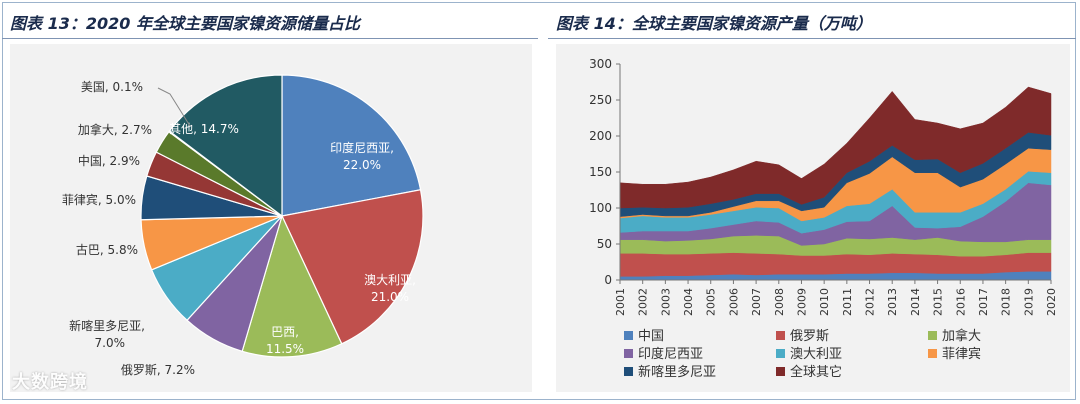 The width and height of the screenshot is (1080, 404). Describe the element at coordinates (677, 372) in the screenshot. I see `legend-label: 新喀里多尼亚` at that location.